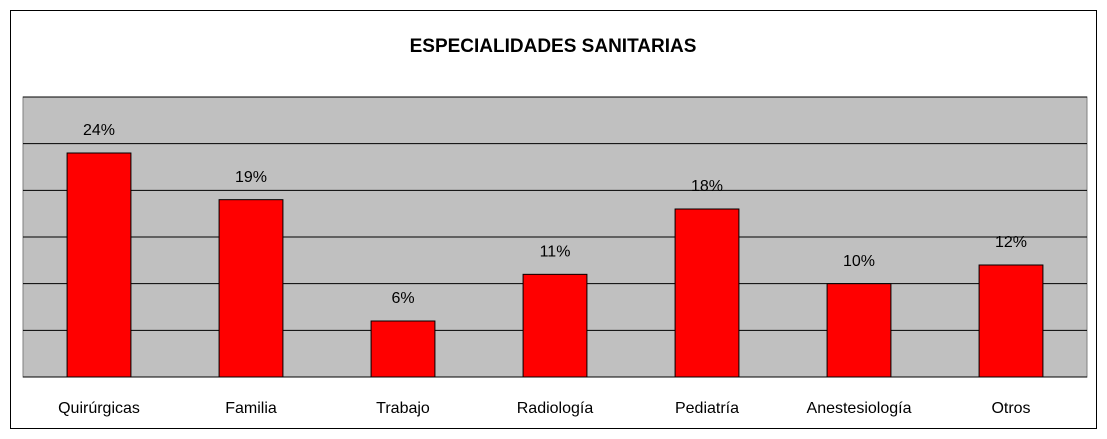 Image resolution: width=1107 pixels, height=439 pixels. I want to click on data-label: 19%, so click(251, 177).